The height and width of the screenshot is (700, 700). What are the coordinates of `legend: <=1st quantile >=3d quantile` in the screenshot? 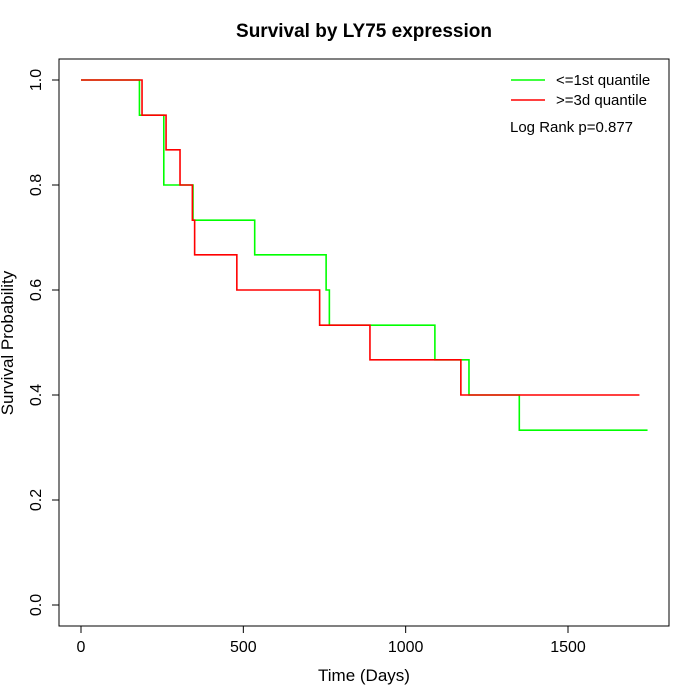 It's located at (580, 90).